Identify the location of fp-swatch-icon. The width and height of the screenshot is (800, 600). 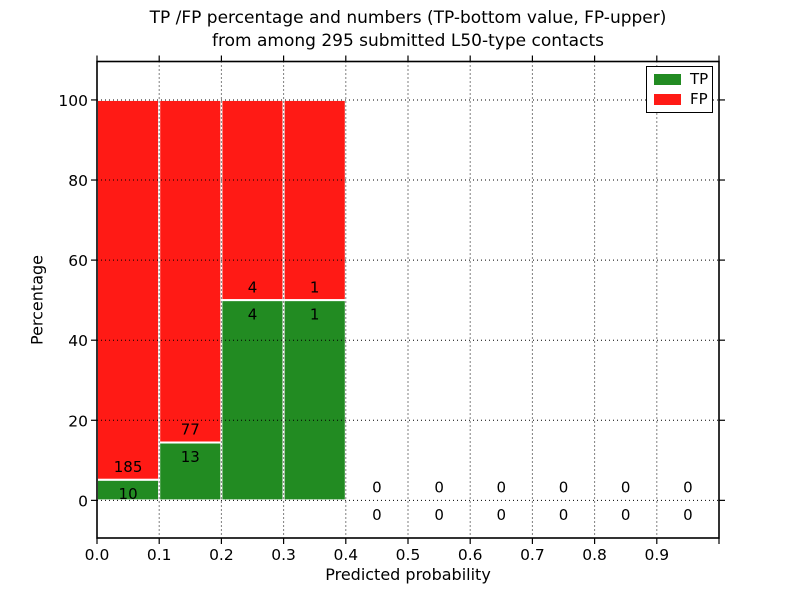
(667, 99).